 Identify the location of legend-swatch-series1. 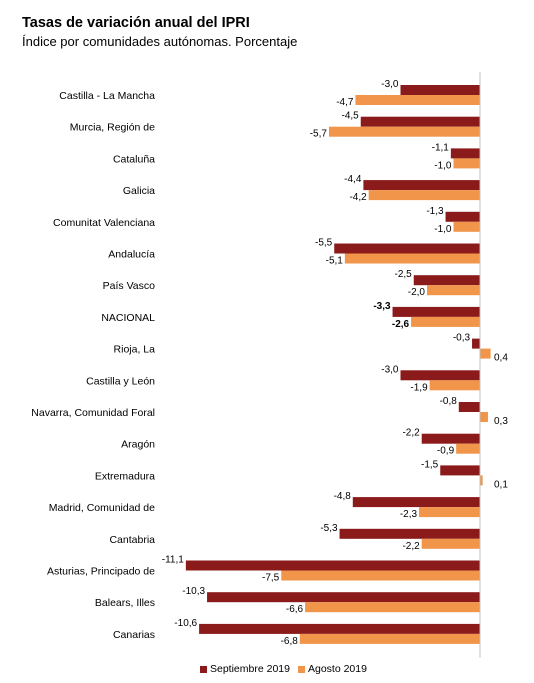
(203, 669).